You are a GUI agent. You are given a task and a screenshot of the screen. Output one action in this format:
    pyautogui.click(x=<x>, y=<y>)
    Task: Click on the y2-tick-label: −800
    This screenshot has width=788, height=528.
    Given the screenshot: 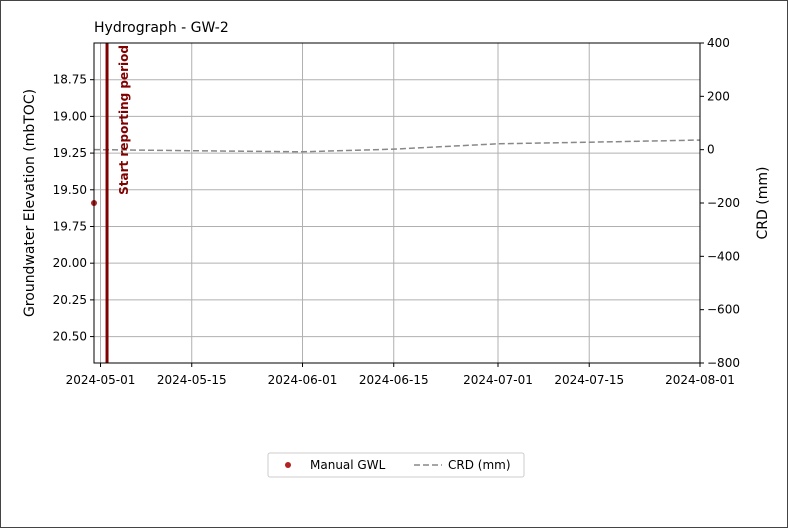 What is the action you would take?
    pyautogui.click(x=723, y=363)
    